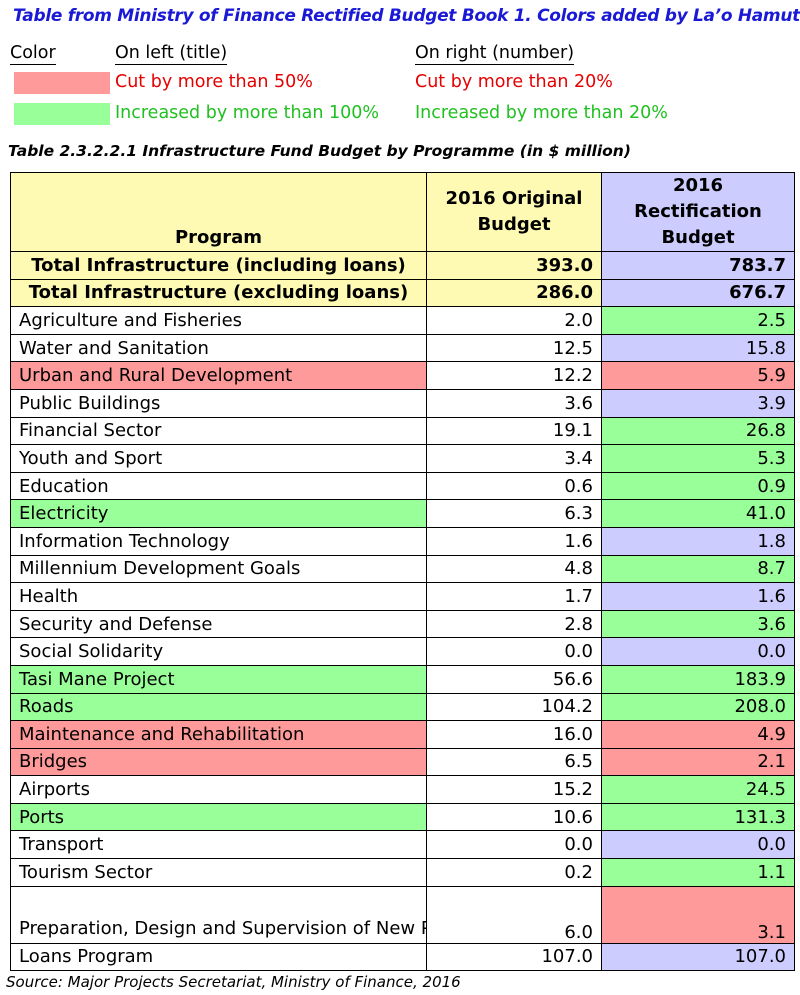 This screenshot has height=995, width=800. I want to click on rectification-budget-cell: 0.9, so click(698, 486).